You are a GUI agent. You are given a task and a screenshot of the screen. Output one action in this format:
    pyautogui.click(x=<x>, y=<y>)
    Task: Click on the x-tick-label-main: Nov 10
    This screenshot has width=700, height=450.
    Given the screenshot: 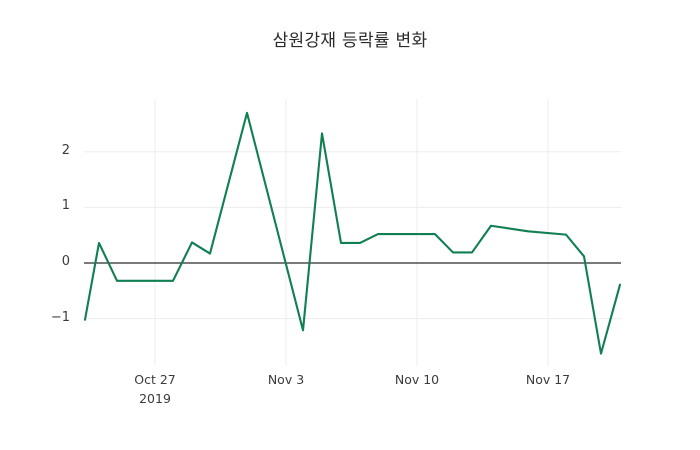 What is the action you would take?
    pyautogui.click(x=417, y=379)
    